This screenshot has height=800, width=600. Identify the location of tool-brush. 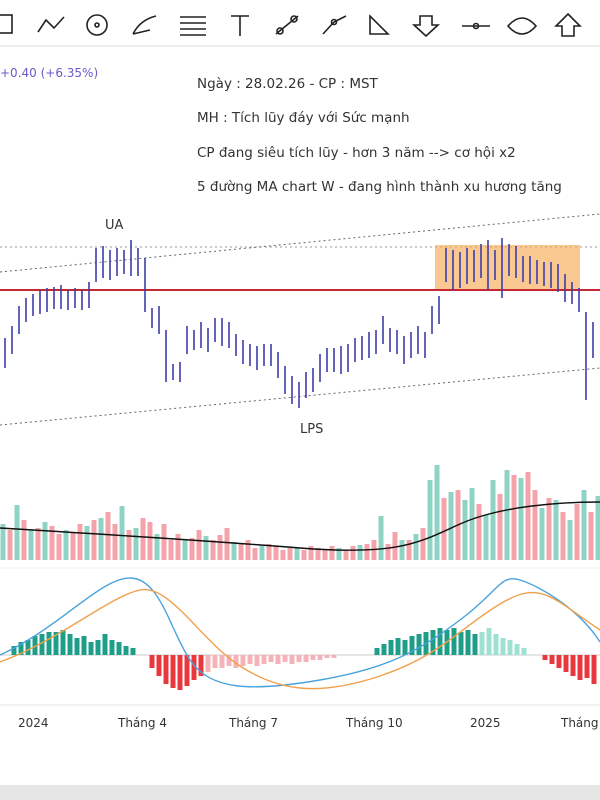
(144, 25).